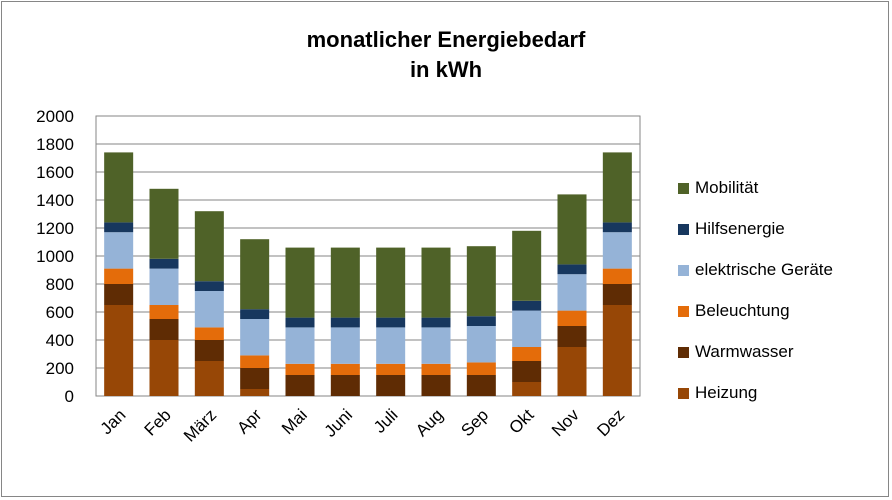 Image resolution: width=892 pixels, height=500 pixels. I want to click on legend-item: Heizung, so click(717, 393).